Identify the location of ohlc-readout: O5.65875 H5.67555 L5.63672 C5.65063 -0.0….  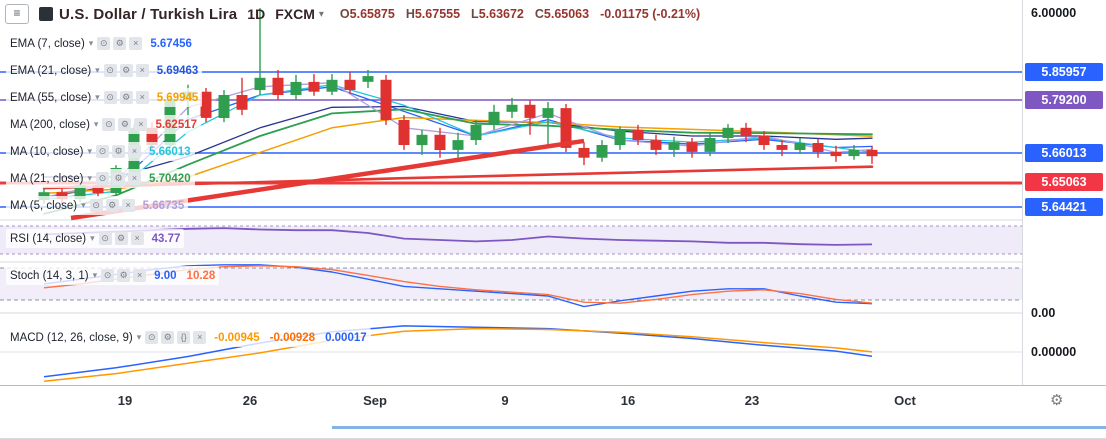
(520, 14).